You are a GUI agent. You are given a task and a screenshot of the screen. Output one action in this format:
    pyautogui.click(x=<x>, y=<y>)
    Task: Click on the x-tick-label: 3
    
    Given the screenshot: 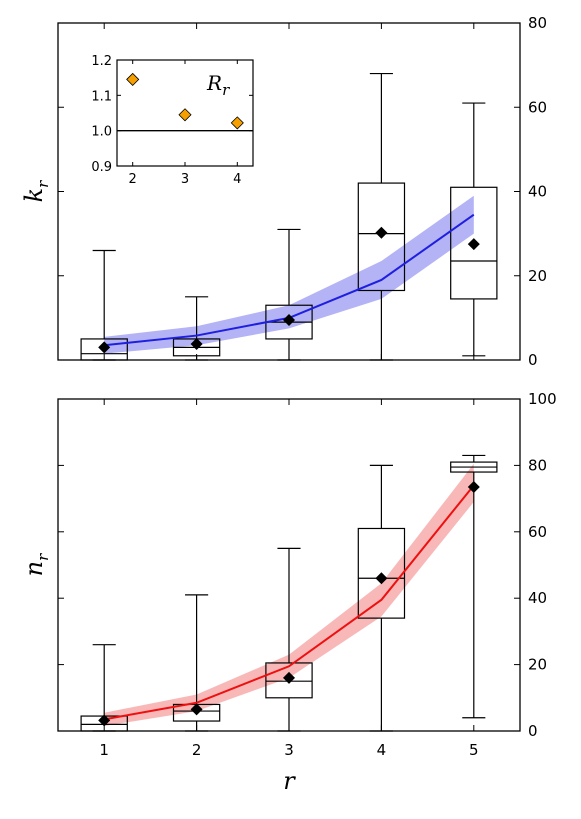 What is the action you would take?
    pyautogui.click(x=289, y=750)
    